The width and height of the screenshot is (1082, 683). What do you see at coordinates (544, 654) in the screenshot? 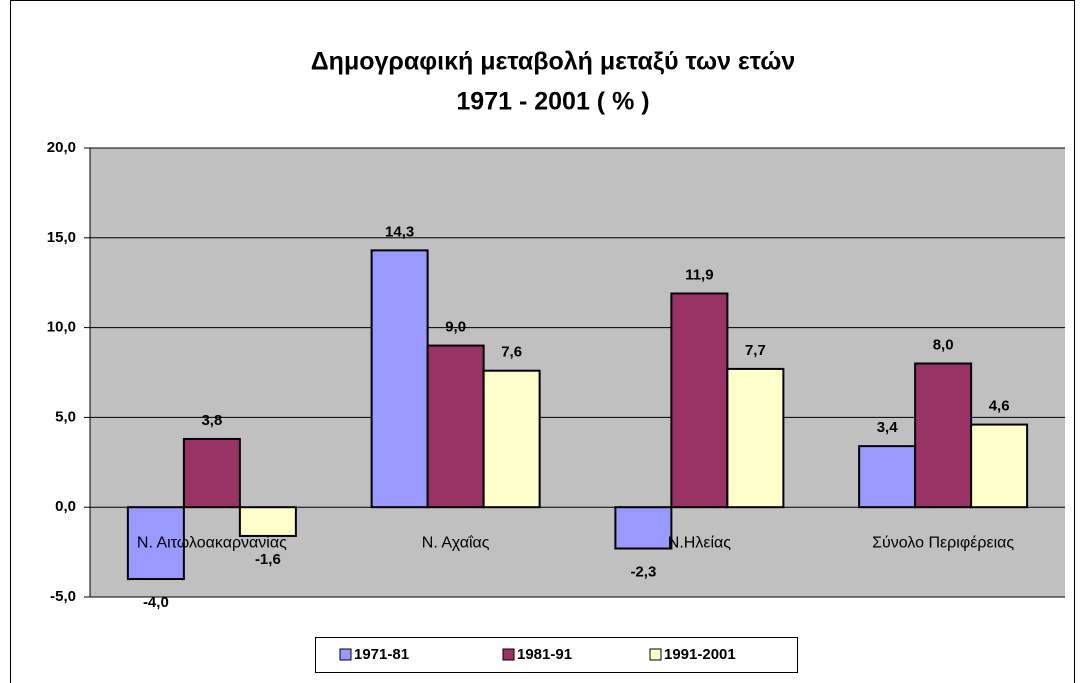
I see `legend-label: 1981-91` at bounding box center [544, 654].